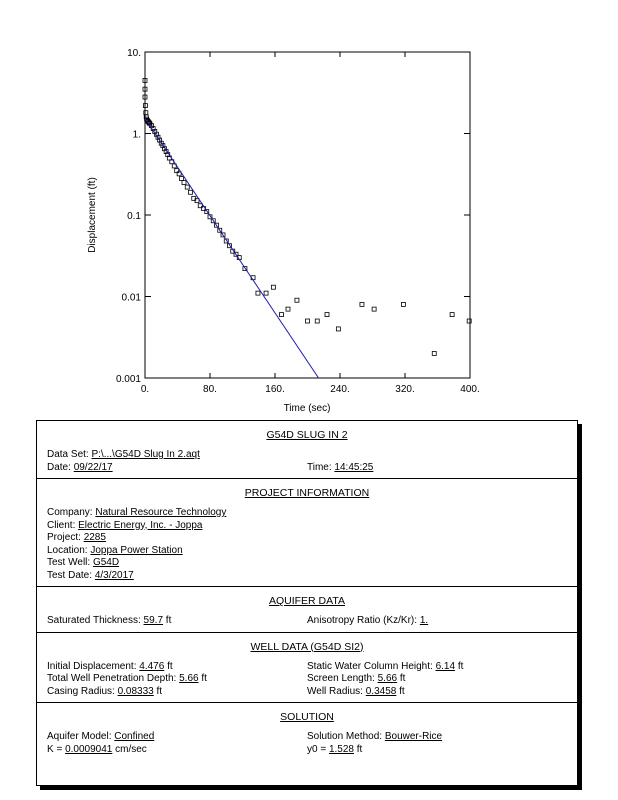  I want to click on field-label: K =, so click(55, 749).